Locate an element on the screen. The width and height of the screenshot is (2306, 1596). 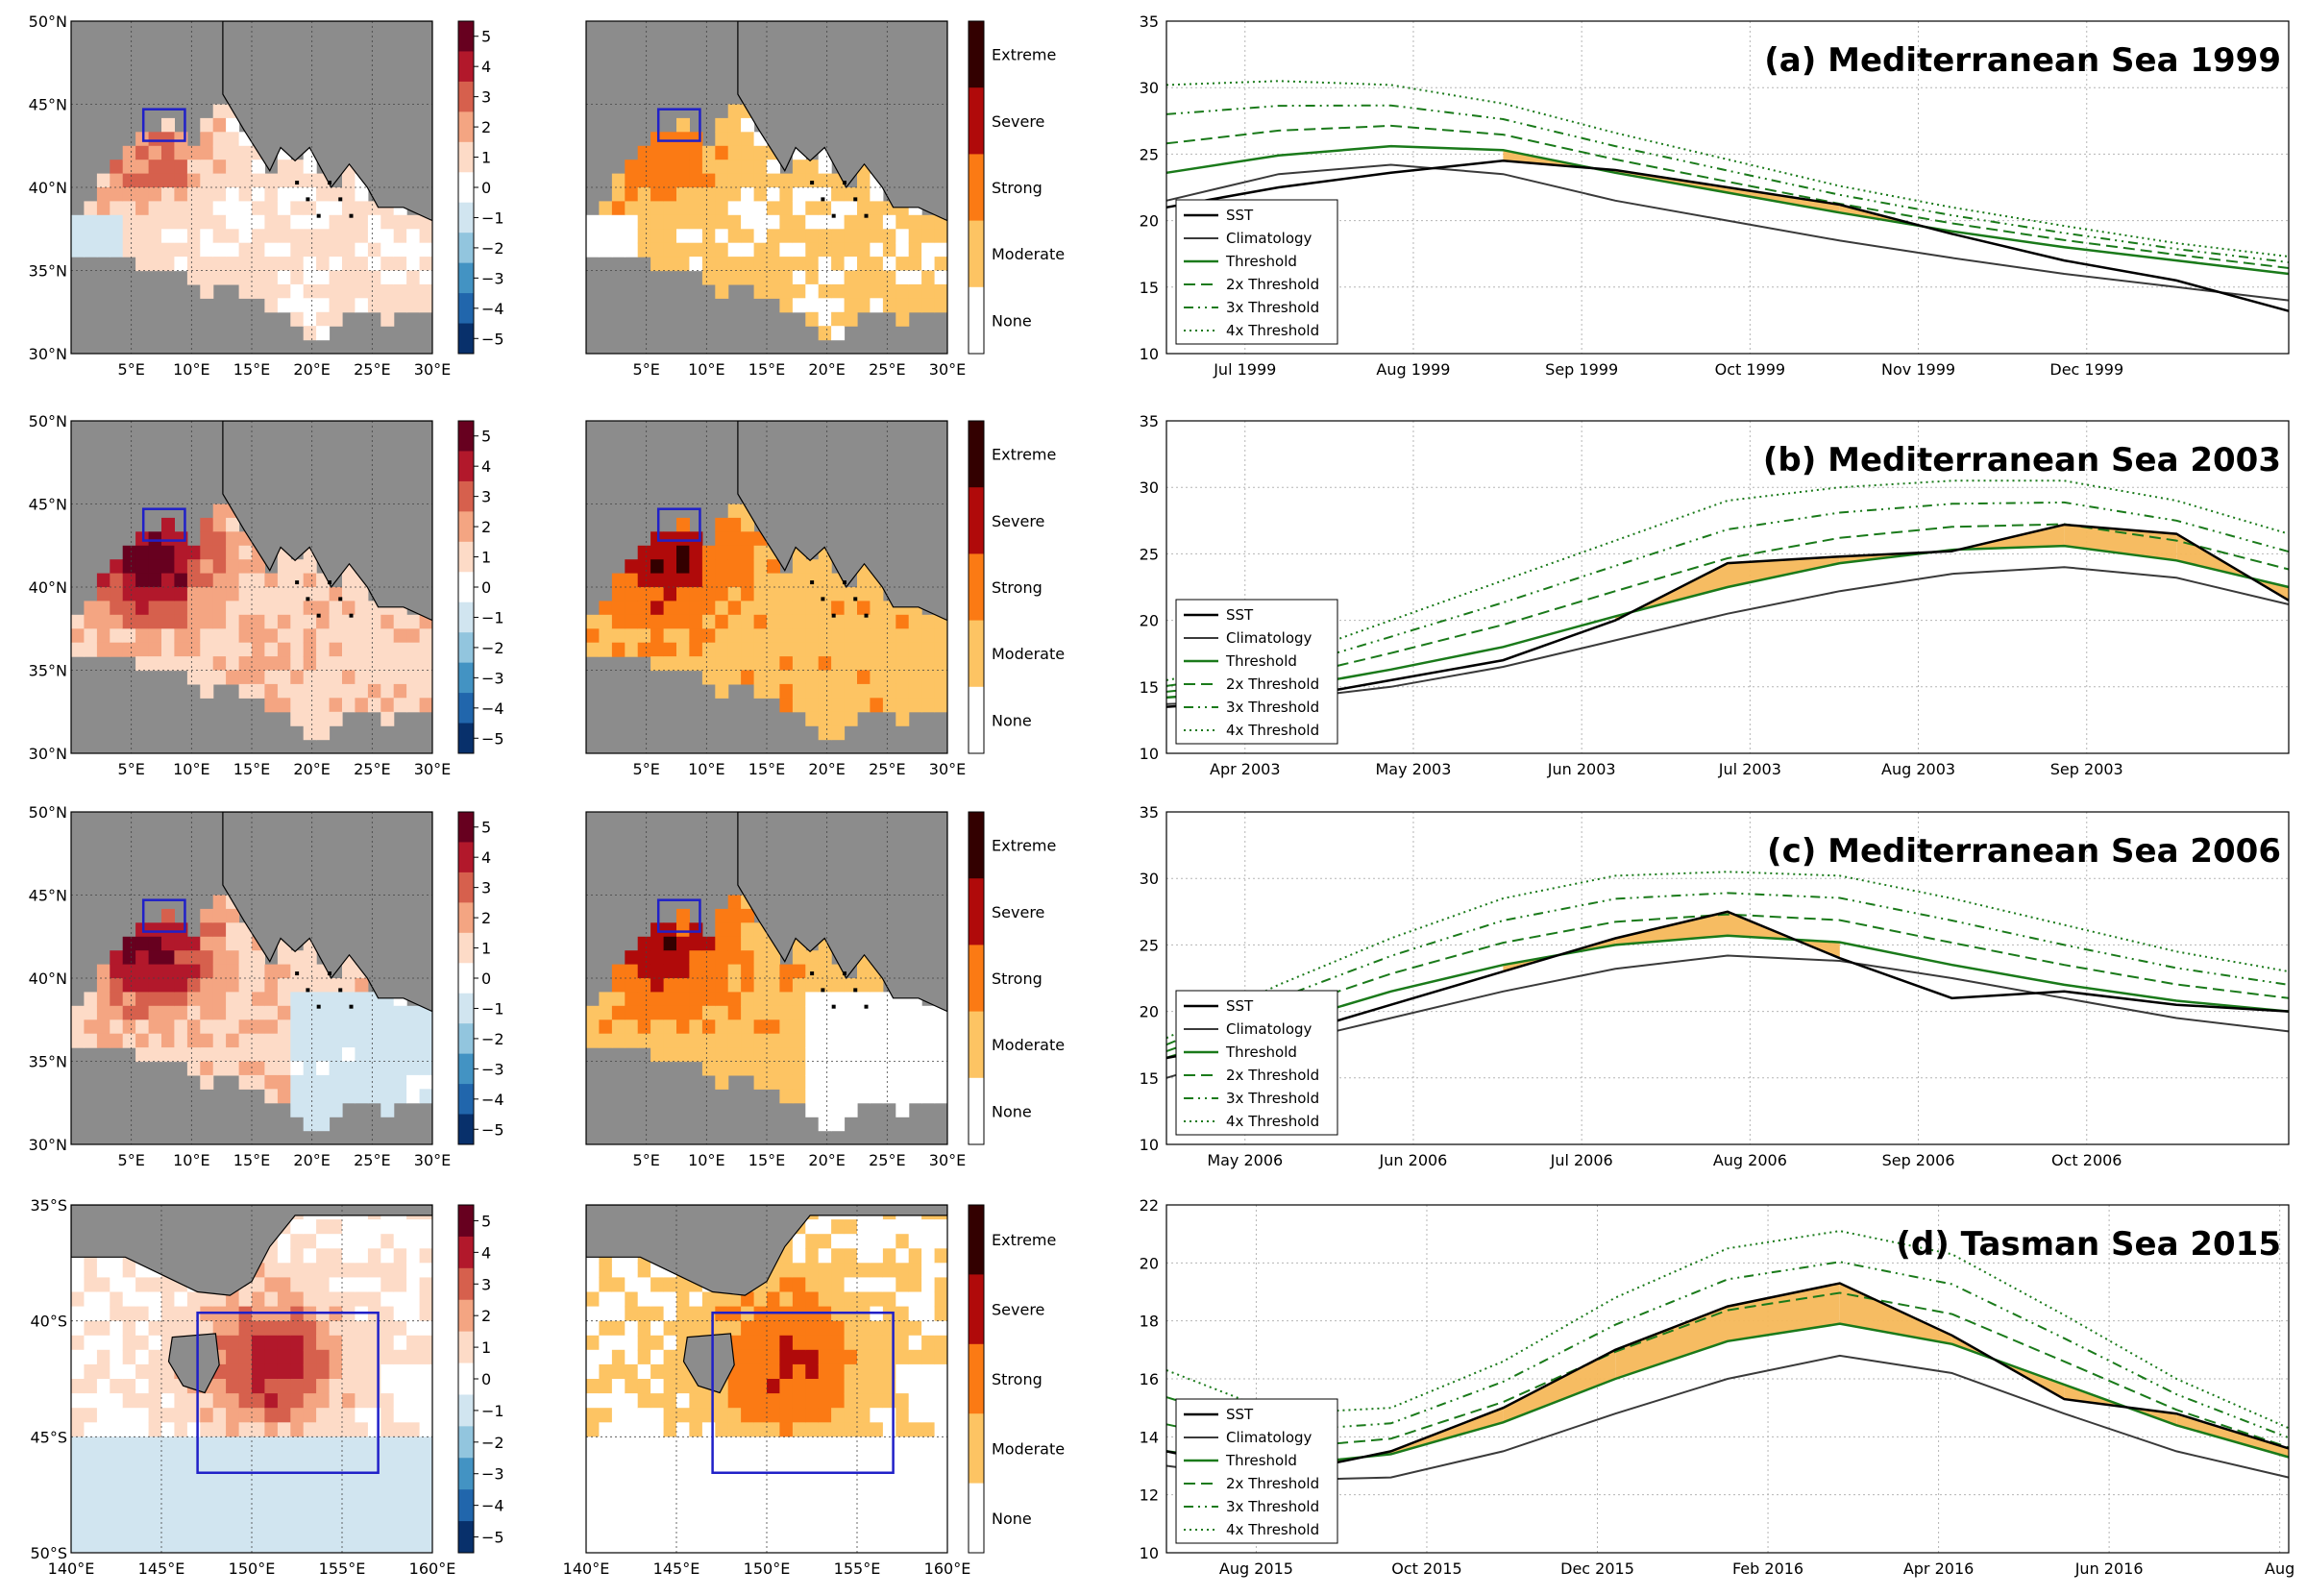
colorbar-tick-label: 1 is located at coordinates (486, 949).